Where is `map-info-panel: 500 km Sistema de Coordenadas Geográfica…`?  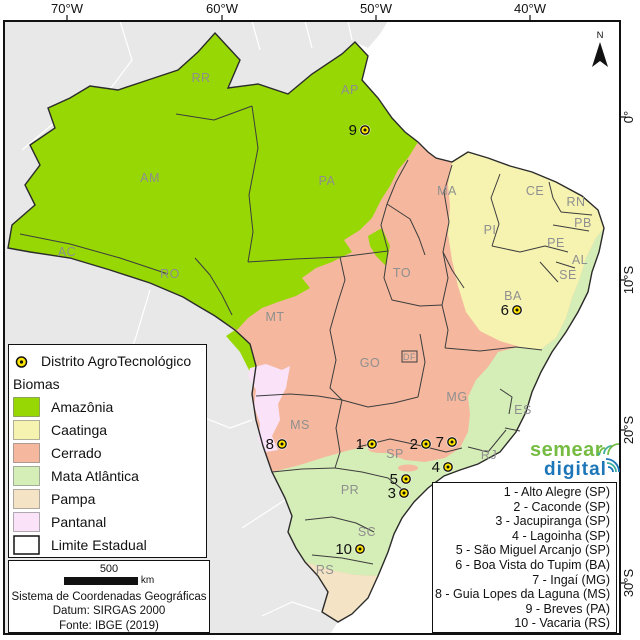
map-info-panel: 500 km Sistema de Coordenadas Geográfica… is located at coordinates (109, 596).